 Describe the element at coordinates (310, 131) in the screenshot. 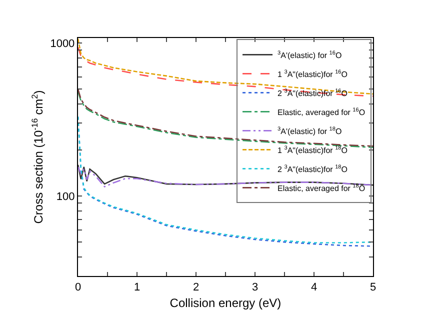

I see `legend-label: $^{3}$A'(elastic) for $^{18}$O` at that location.